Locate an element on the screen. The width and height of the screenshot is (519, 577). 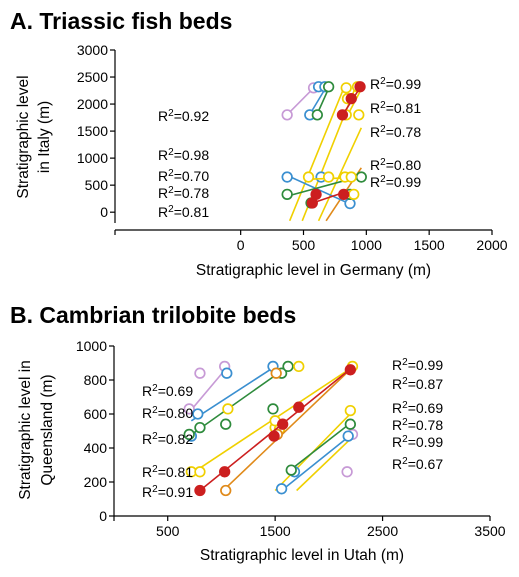
y-tick-label: 500 is located at coordinates (97, 185).